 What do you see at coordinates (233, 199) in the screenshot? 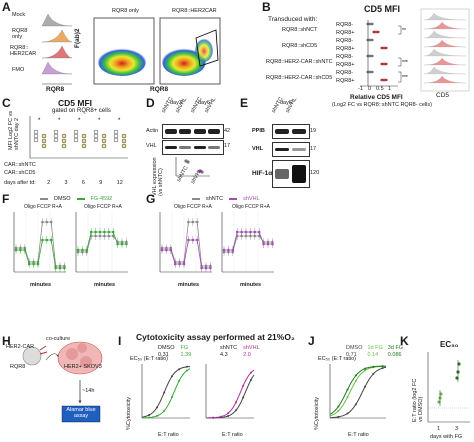
I see `legend-swatch-vhl` at bounding box center [233, 199].